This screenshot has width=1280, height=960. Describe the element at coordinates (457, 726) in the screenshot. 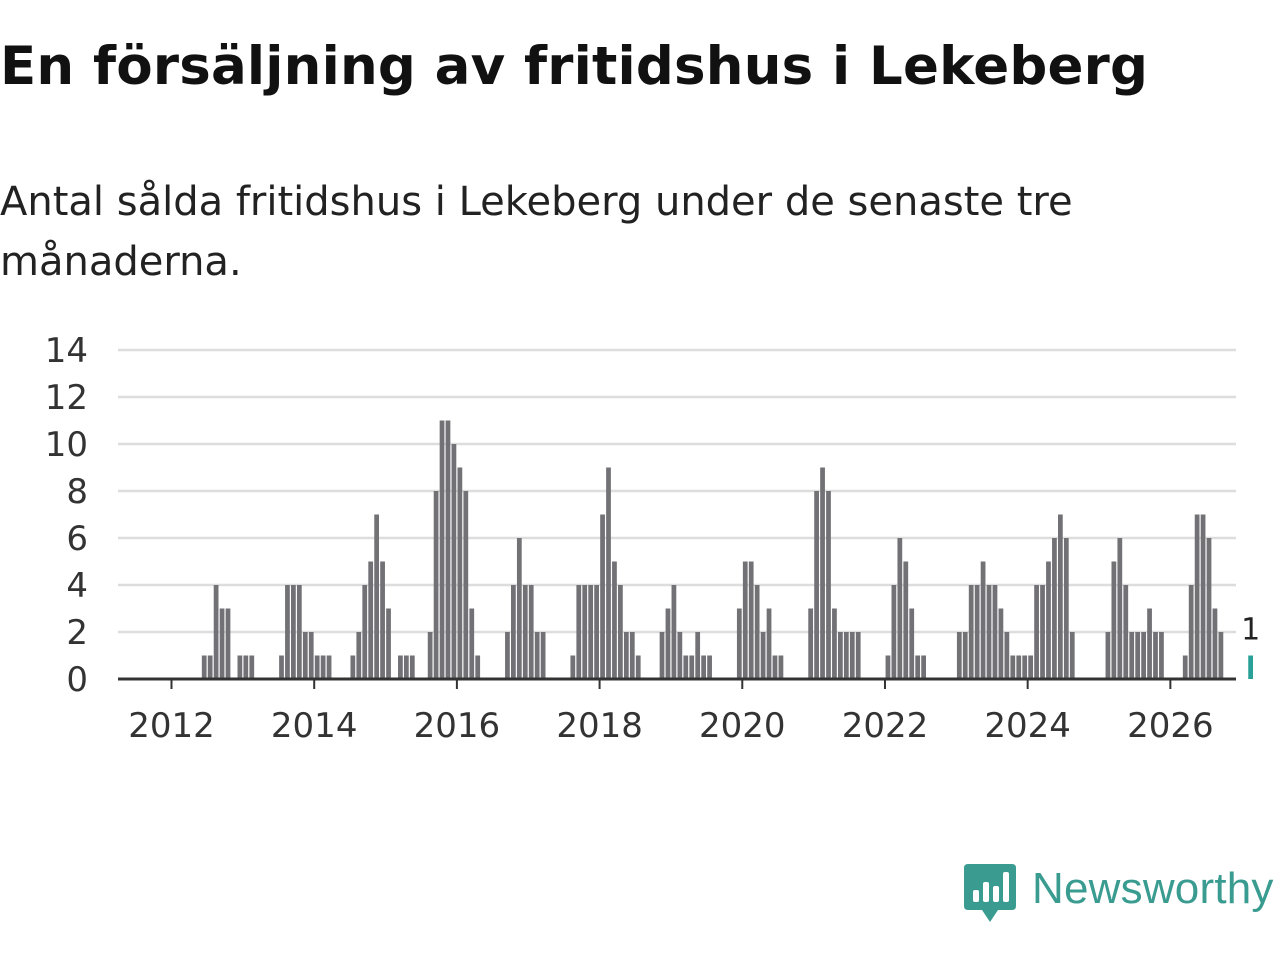

I see `x-tick-label: 2016` at that location.